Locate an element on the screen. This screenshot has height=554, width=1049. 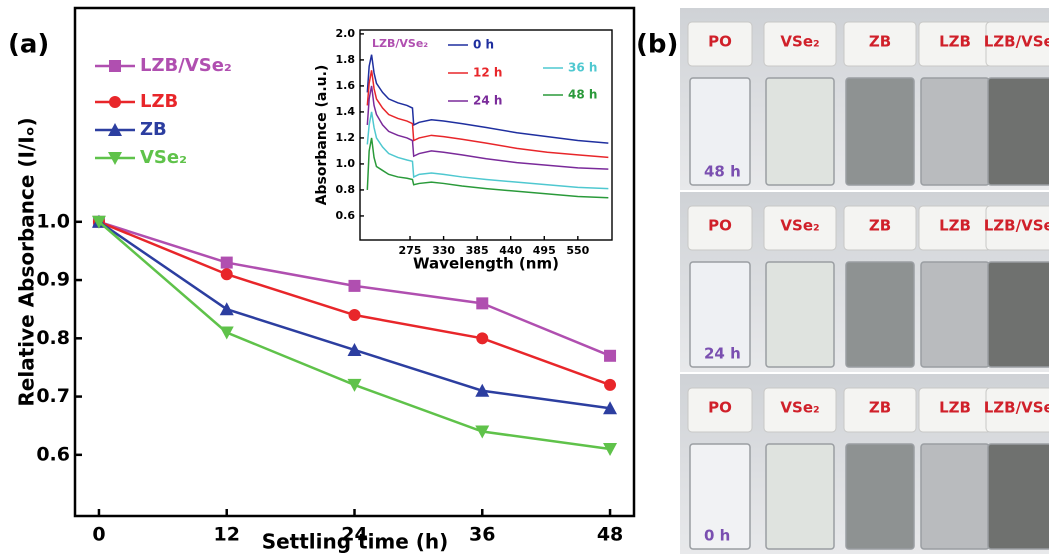
time-label: 24 h is located at coordinates (722, 354).